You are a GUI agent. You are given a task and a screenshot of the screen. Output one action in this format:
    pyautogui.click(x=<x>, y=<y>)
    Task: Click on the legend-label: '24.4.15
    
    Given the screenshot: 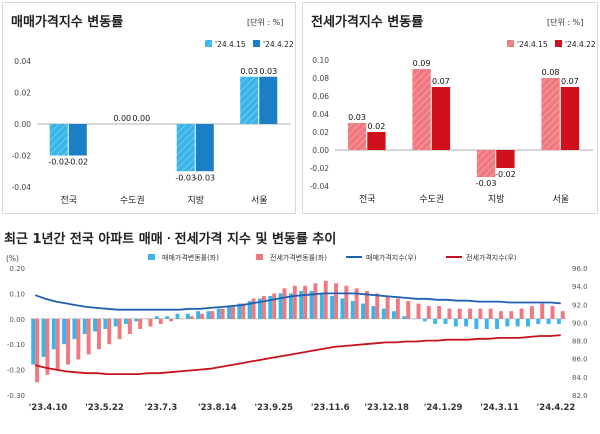 What is the action you would take?
    pyautogui.click(x=532, y=44)
    